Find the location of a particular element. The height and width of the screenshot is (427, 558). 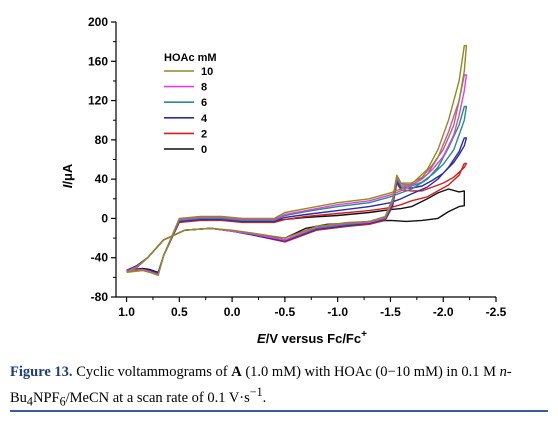

legend-label: 4 is located at coordinates (204, 119).